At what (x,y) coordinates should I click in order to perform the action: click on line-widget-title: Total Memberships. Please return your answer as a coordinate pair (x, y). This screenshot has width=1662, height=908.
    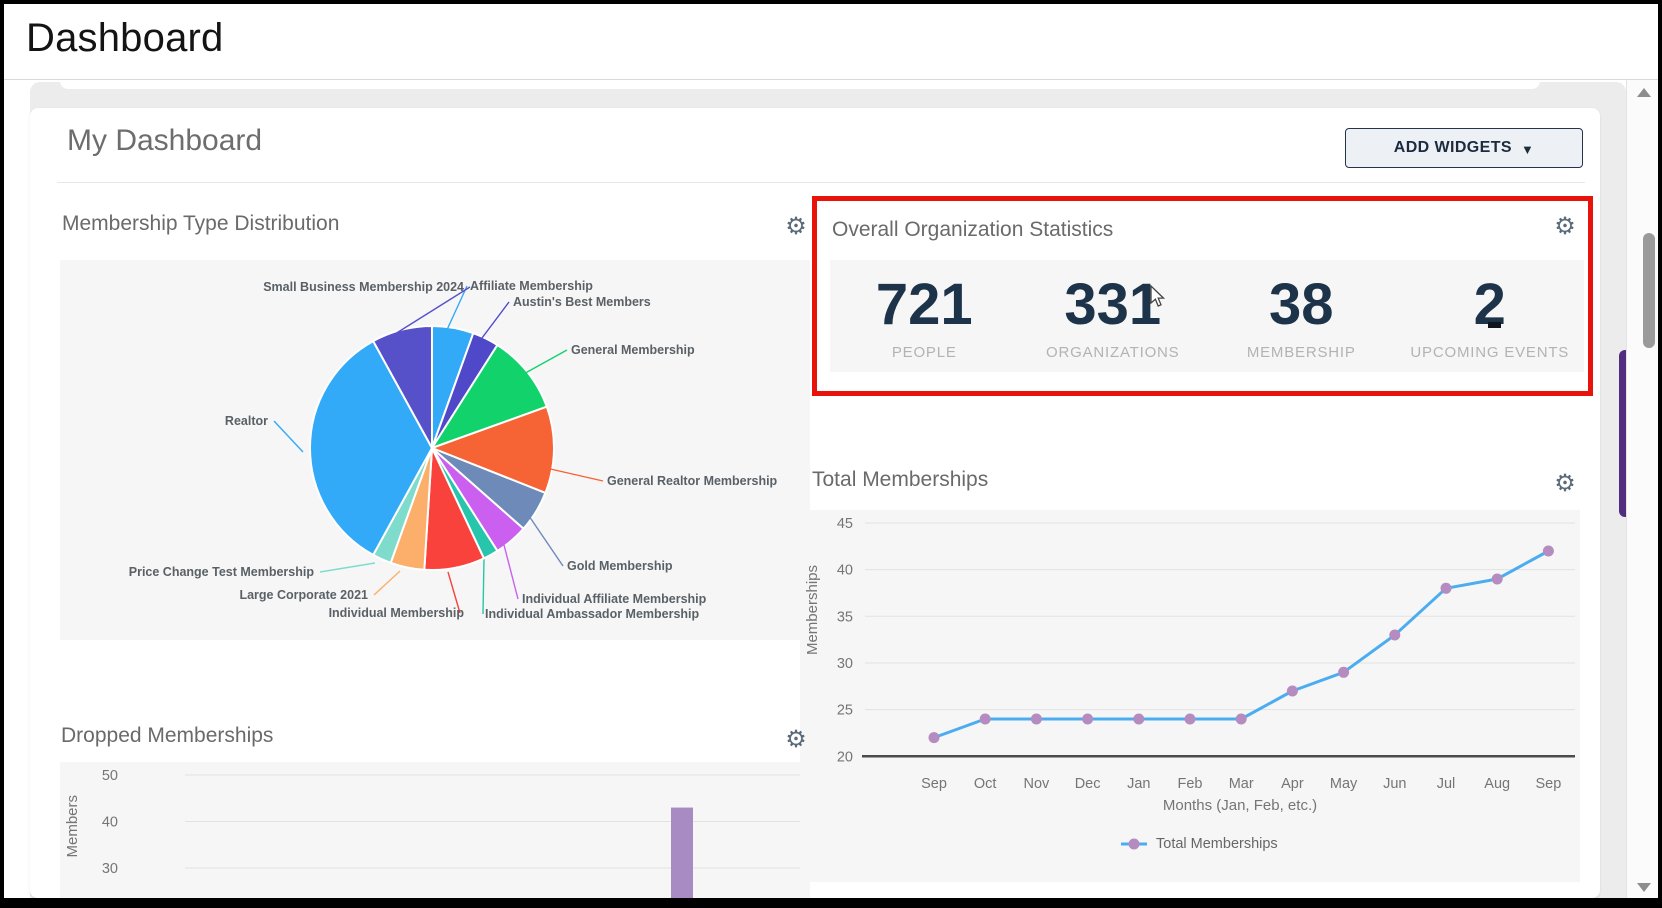
    Looking at the image, I should click on (900, 479).